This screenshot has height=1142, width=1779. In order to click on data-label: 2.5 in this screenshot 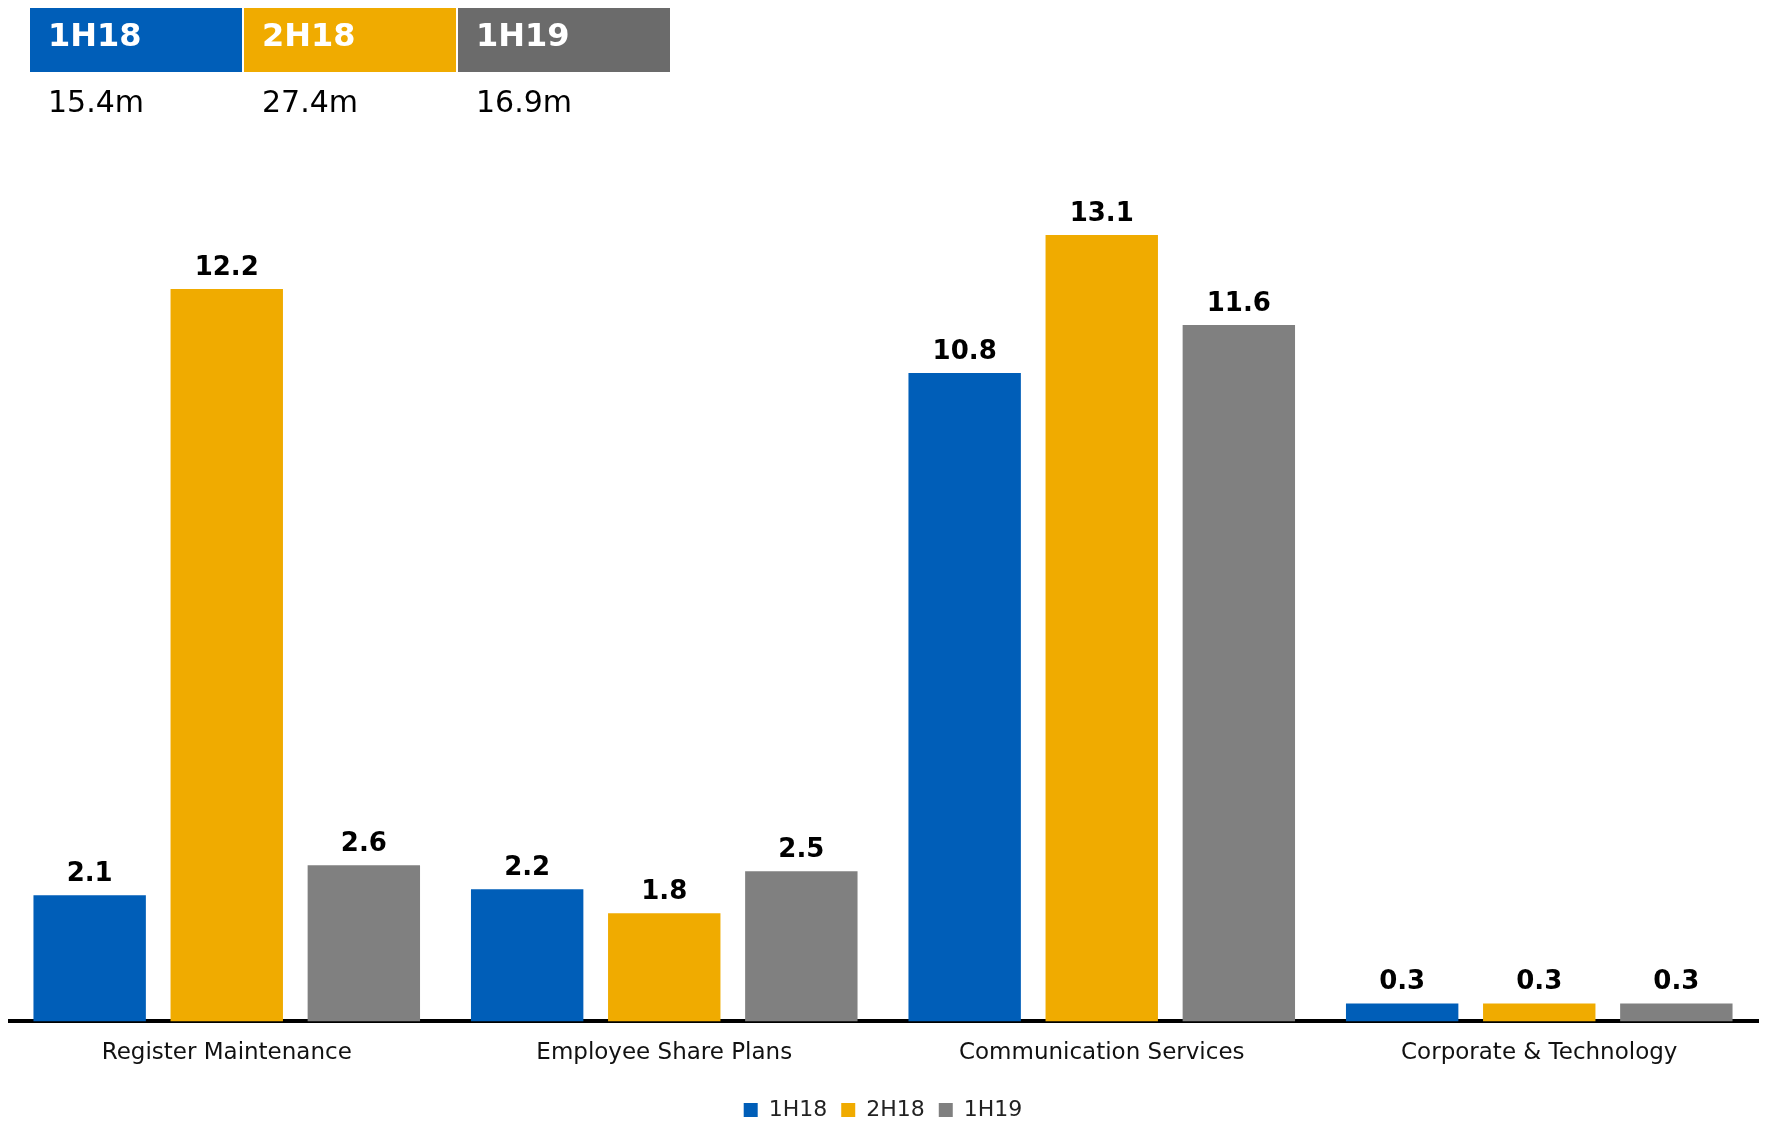, I will do `click(801, 848)`.